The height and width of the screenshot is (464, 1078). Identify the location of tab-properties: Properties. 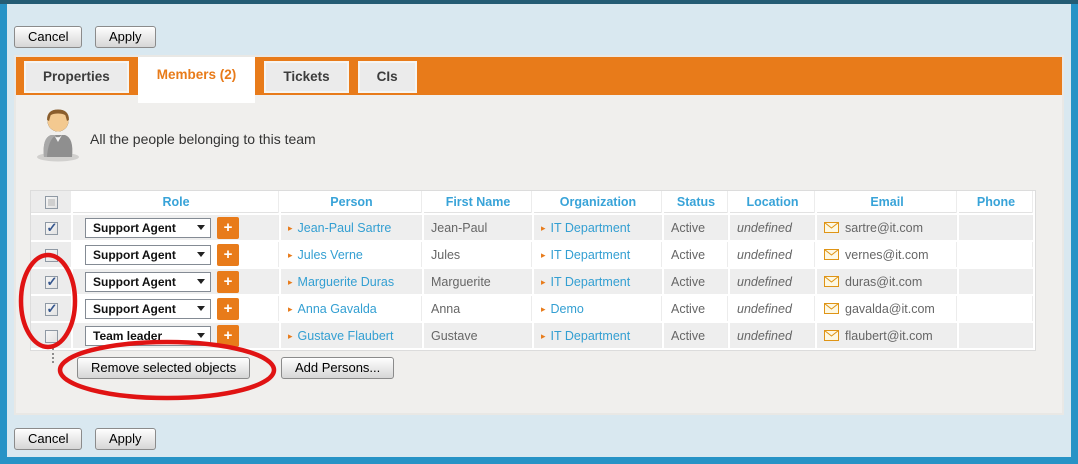
(76, 77).